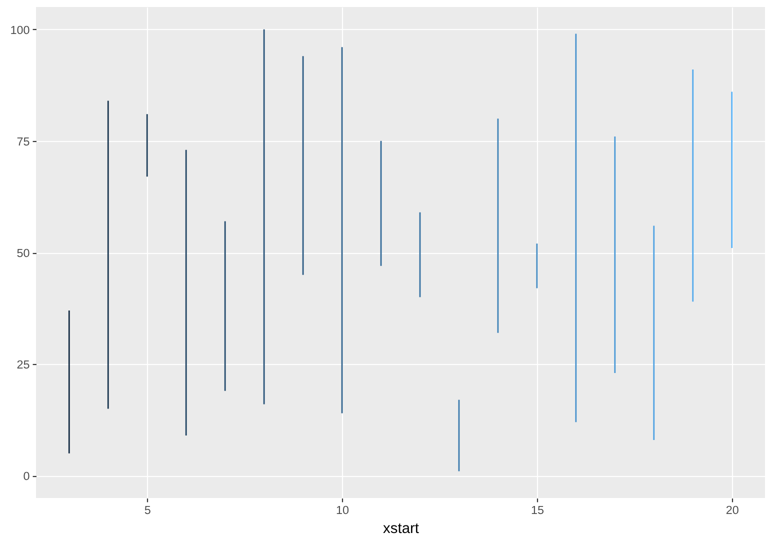  Describe the element at coordinates (733, 511) in the screenshot. I see `x-tick-label: 20` at that location.